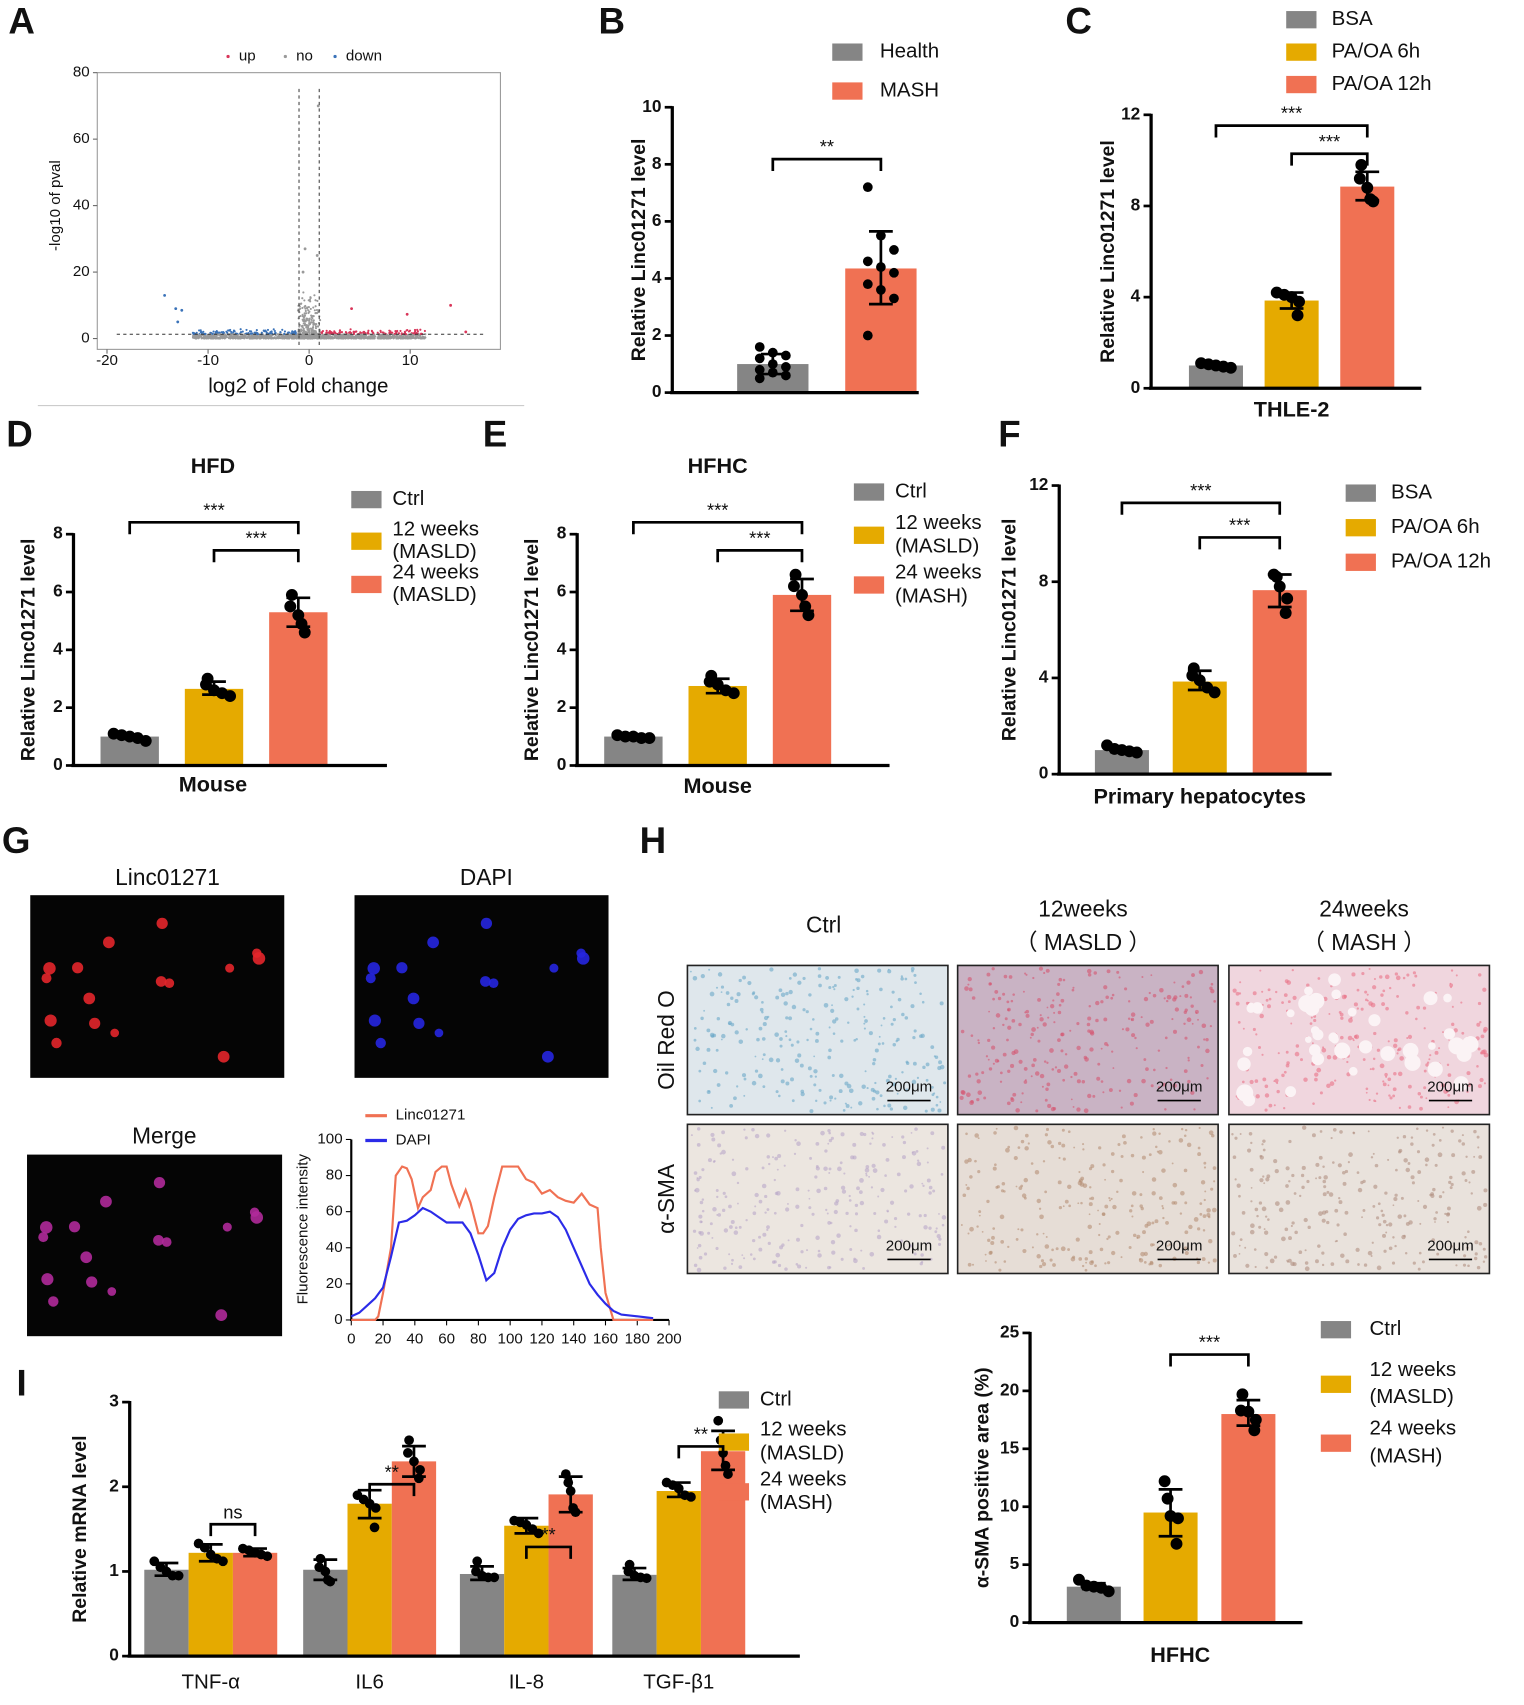 The width and height of the screenshot is (1524, 1705). Describe the element at coordinates (734, 1400) in the screenshot. I see `legend-swatch` at that location.